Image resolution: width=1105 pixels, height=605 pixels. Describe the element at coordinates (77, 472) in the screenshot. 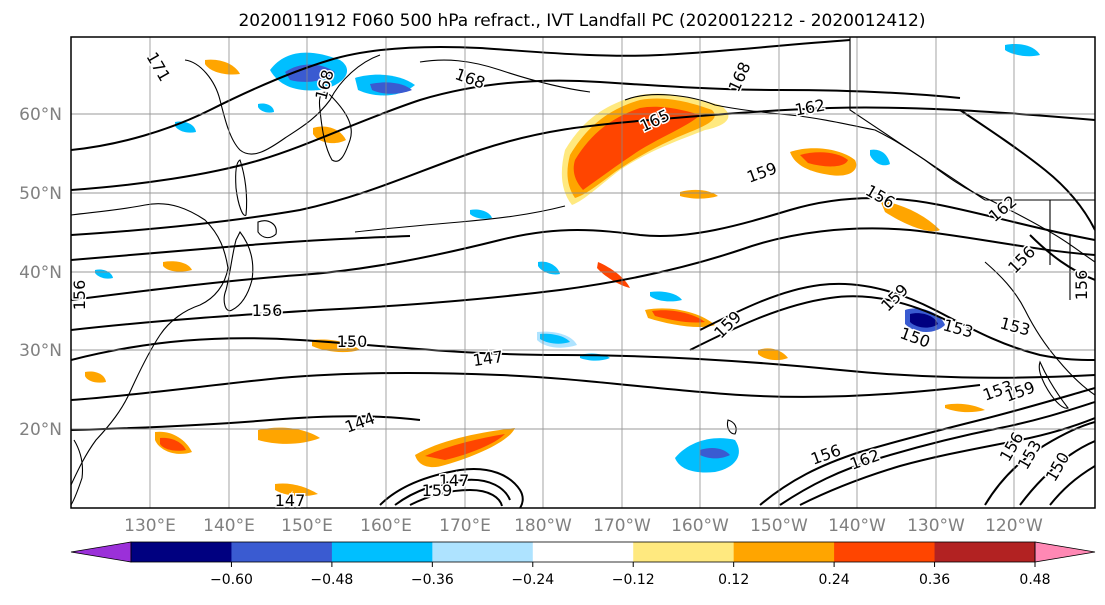

I see `coastline-philippines` at that location.